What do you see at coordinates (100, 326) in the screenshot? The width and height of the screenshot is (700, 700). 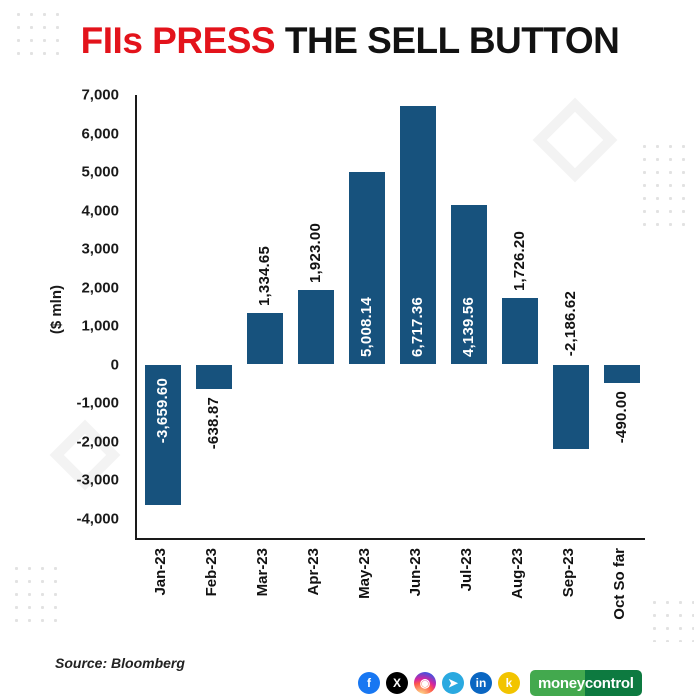 I see `y-tick-label: 1,000` at bounding box center [100, 326].